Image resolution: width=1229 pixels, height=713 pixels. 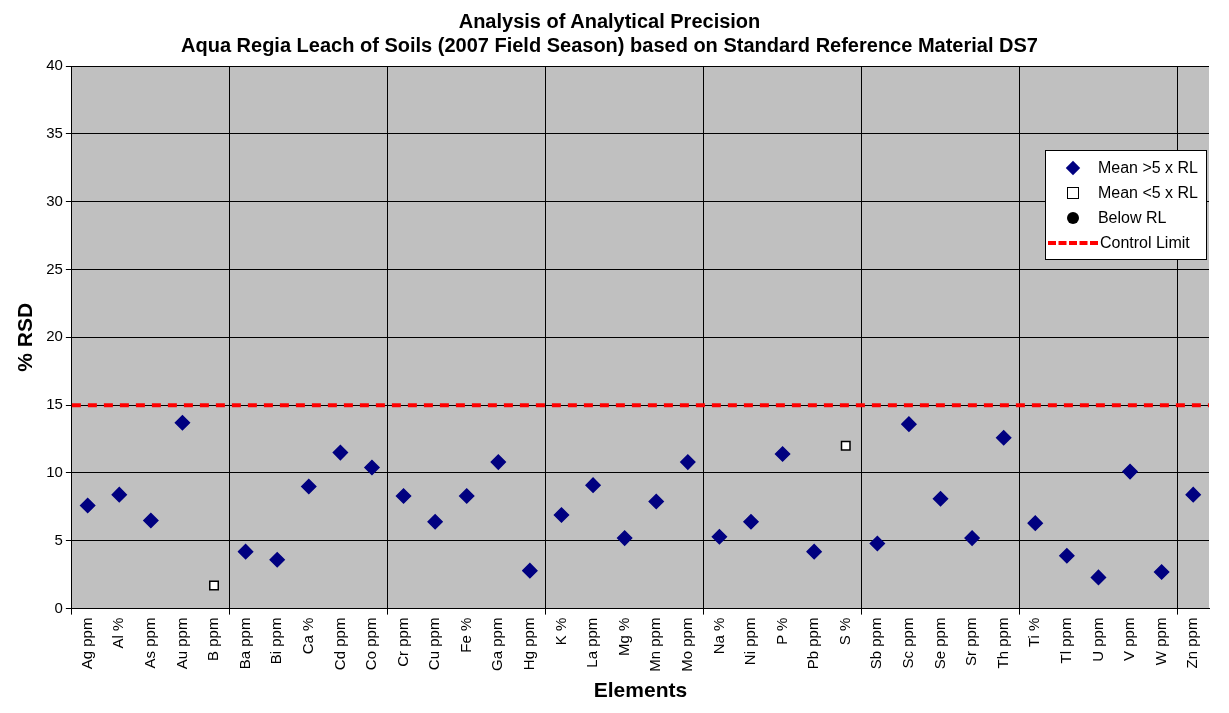 What do you see at coordinates (371, 644) in the screenshot?
I see `x-tick-label: Co ppm` at bounding box center [371, 644].